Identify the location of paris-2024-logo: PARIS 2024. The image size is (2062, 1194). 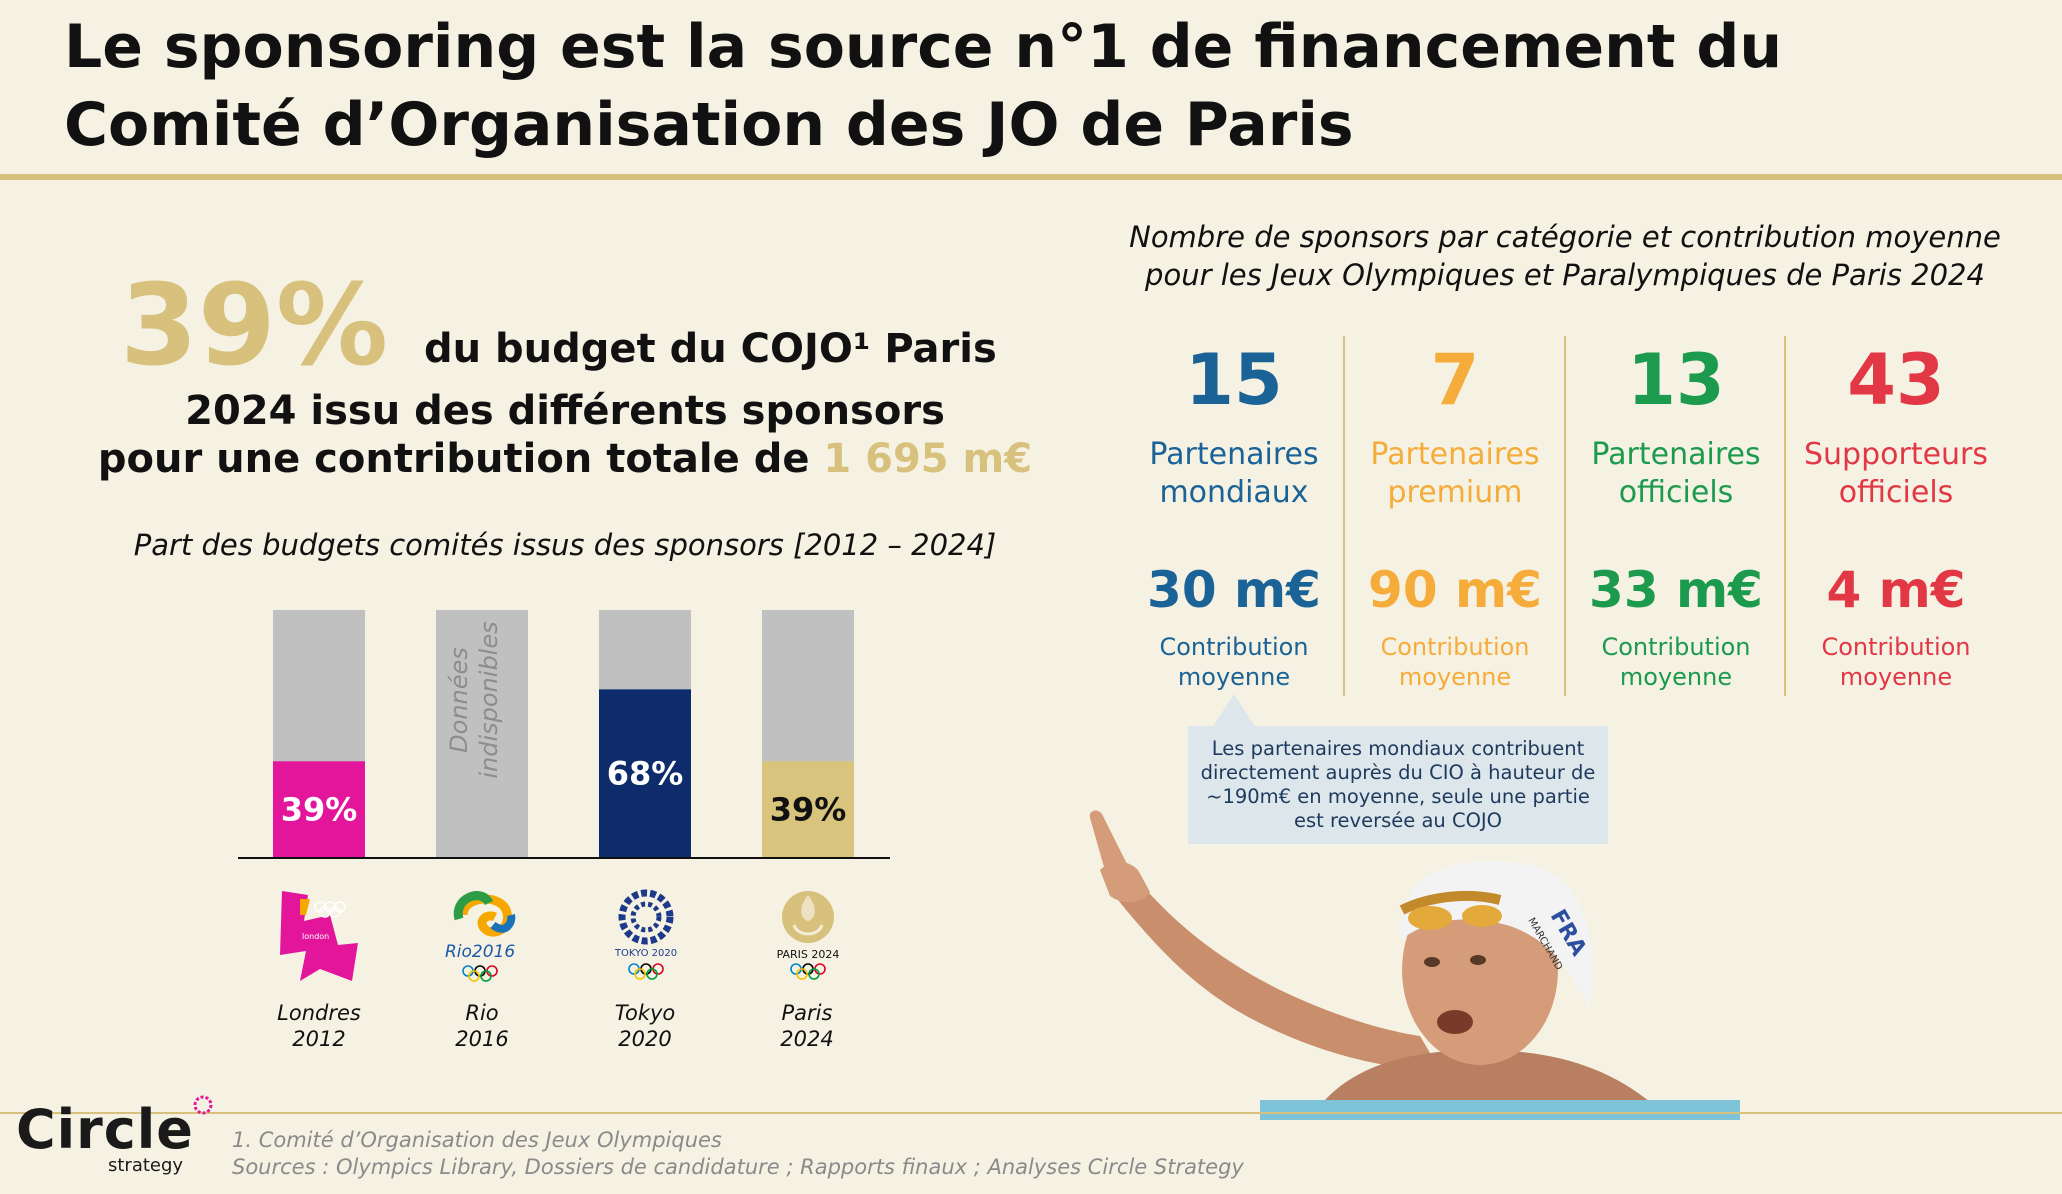
(808, 935).